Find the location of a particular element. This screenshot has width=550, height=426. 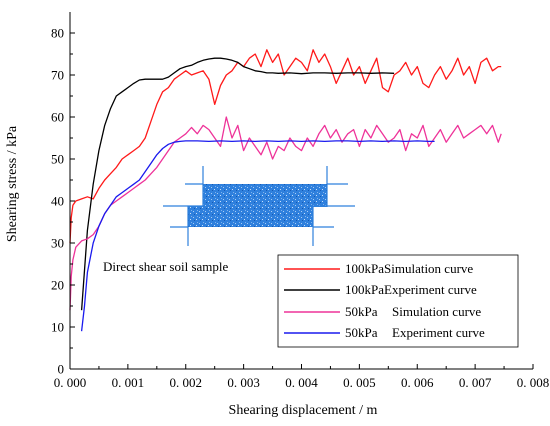

shear-box-frame is located at coordinates (259, 206).